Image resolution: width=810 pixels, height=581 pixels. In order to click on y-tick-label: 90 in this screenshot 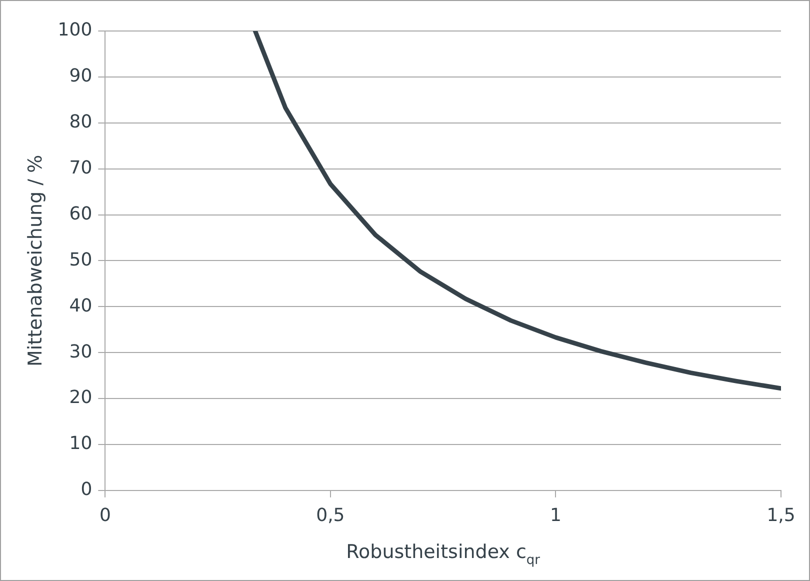, I will do `click(80, 76)`.